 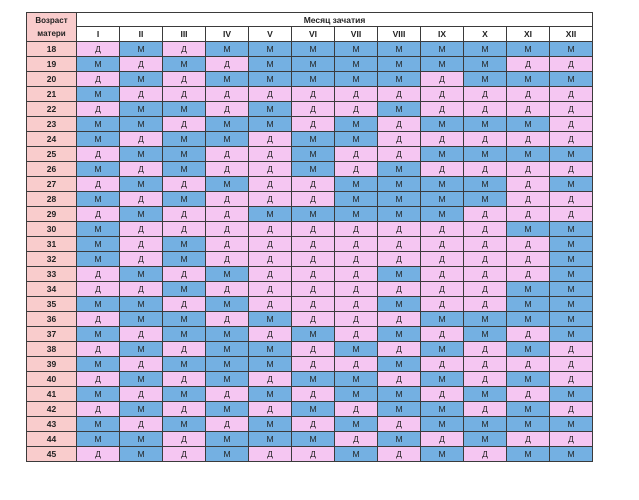 What do you see at coordinates (141, 34) in the screenshot?
I see `month-header-cell: II` at bounding box center [141, 34].